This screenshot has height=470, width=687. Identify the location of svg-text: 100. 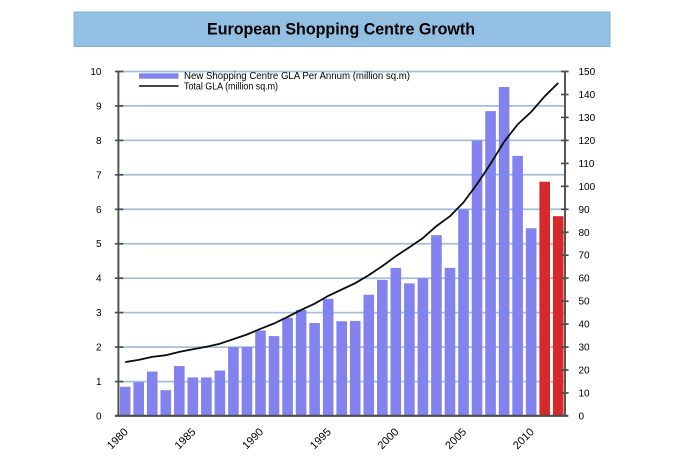
(587, 187).